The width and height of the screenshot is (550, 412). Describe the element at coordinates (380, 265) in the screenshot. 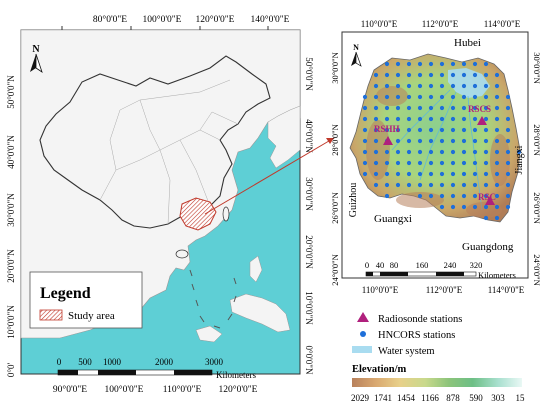

I see `right-scale-40: 40` at that location.